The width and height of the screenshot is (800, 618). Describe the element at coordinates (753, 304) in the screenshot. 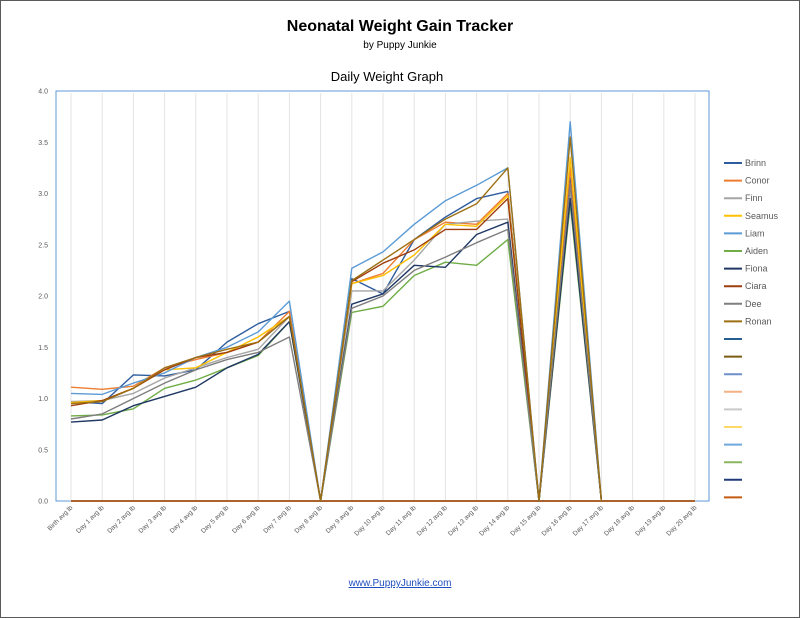

I see `legend-label: Dee` at that location.